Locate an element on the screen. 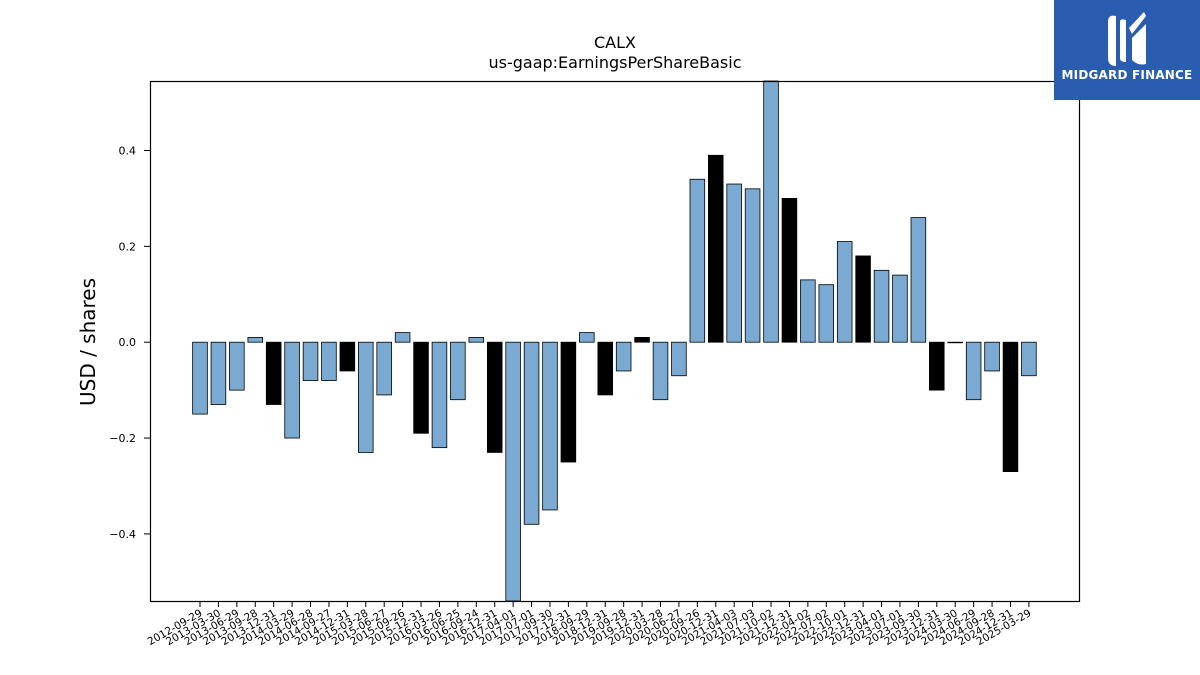  y-tick-label: −0.4 is located at coordinates (122, 534).